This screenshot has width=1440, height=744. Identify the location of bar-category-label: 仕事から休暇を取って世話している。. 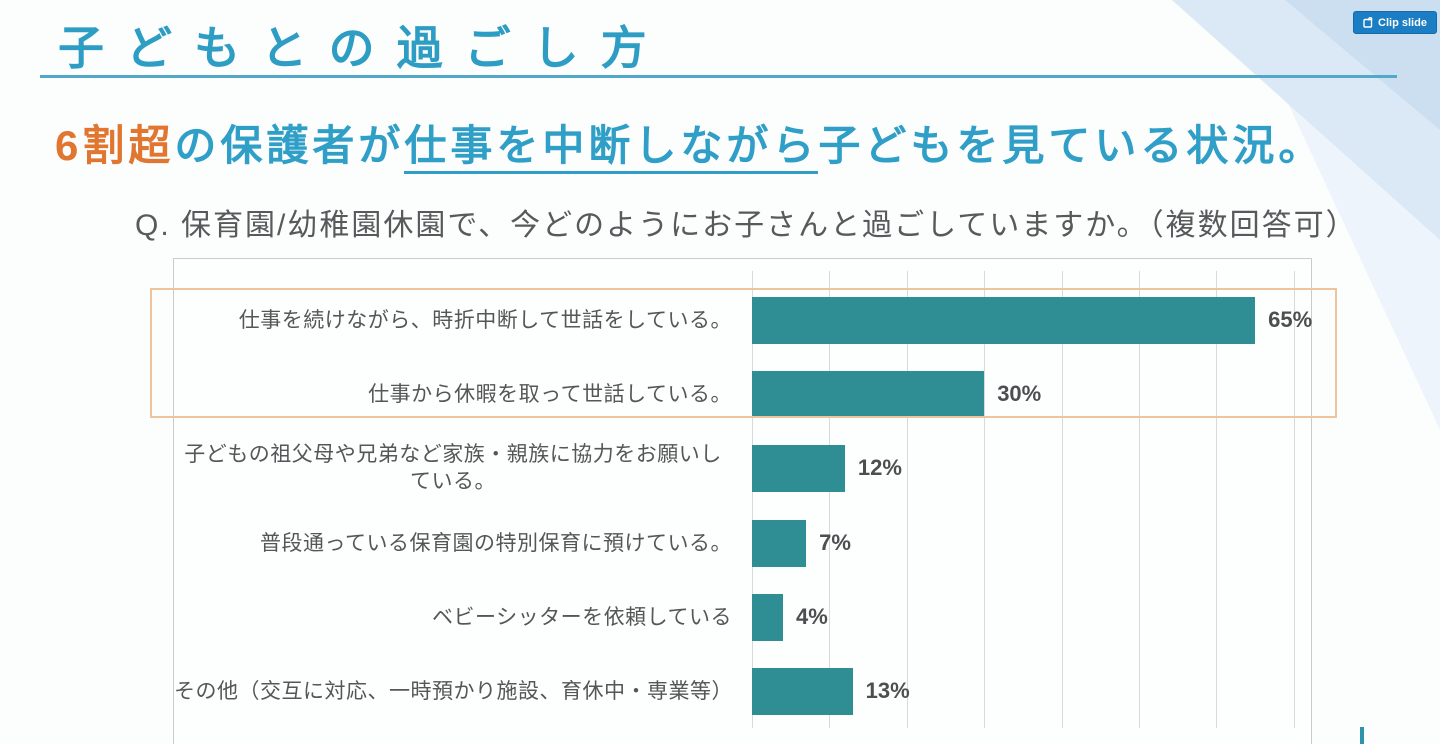
(550, 394).